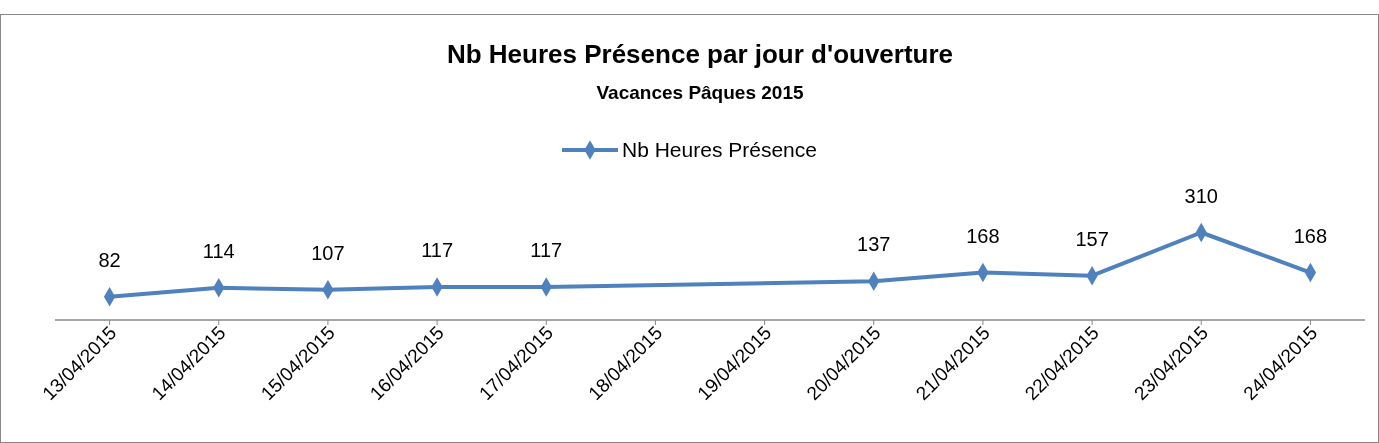 This screenshot has height=443, width=1379. What do you see at coordinates (1201, 195) in the screenshot?
I see `data-label: 310` at bounding box center [1201, 195].